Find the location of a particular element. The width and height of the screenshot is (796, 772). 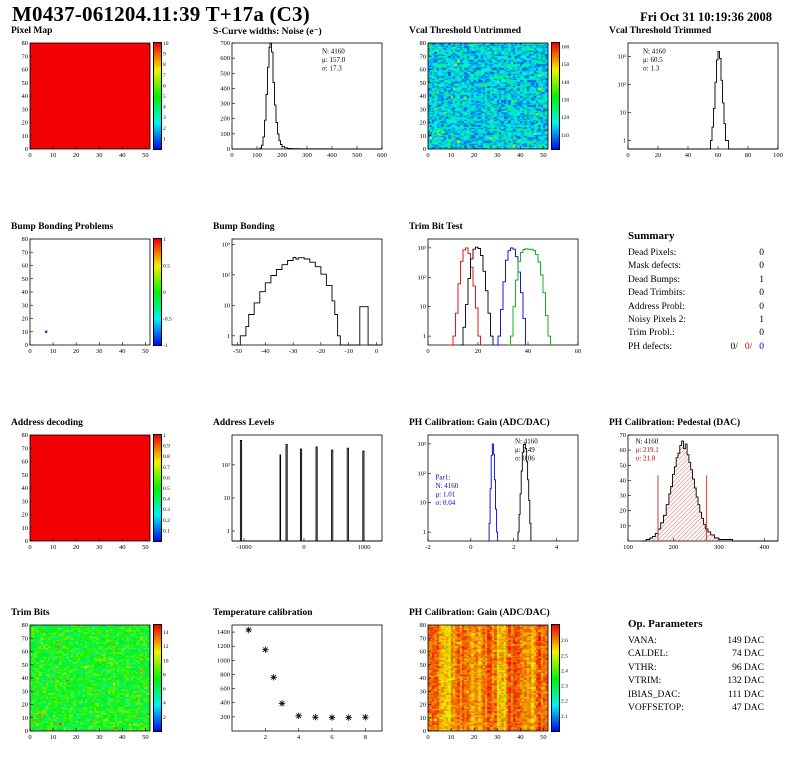

op-parameters-title: Op. Parameters is located at coordinates (665, 624).